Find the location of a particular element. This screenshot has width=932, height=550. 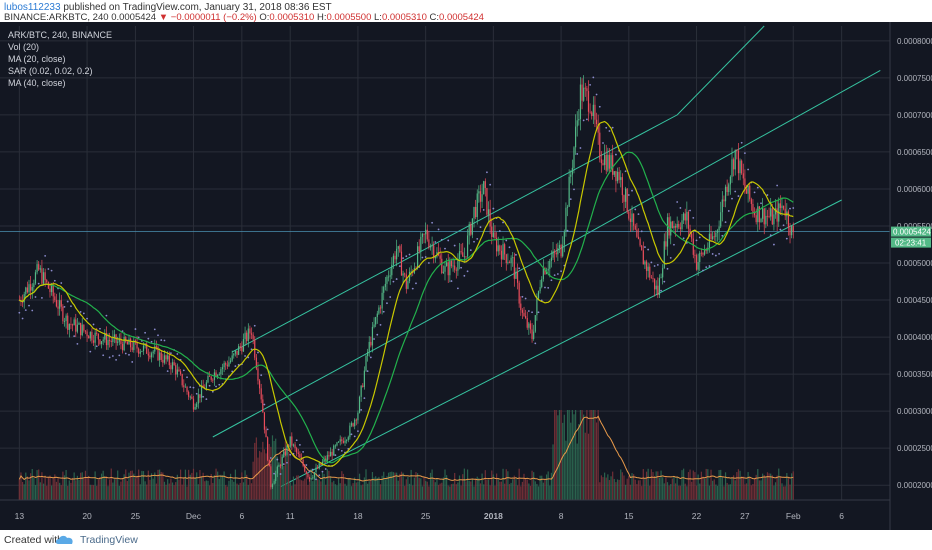

publisher-link: lubos112233 is located at coordinates (32, 7).